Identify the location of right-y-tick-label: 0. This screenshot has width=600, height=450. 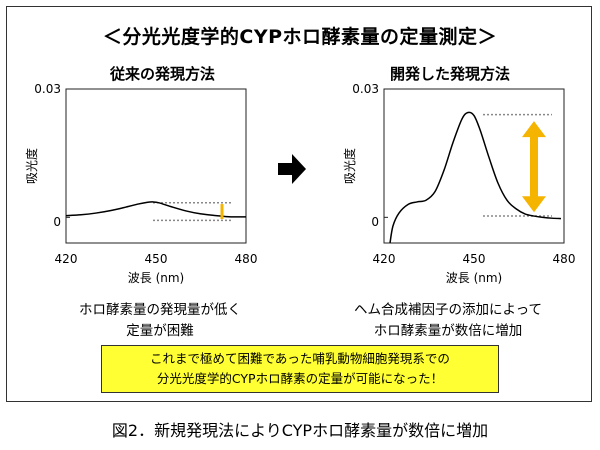
(375, 222).